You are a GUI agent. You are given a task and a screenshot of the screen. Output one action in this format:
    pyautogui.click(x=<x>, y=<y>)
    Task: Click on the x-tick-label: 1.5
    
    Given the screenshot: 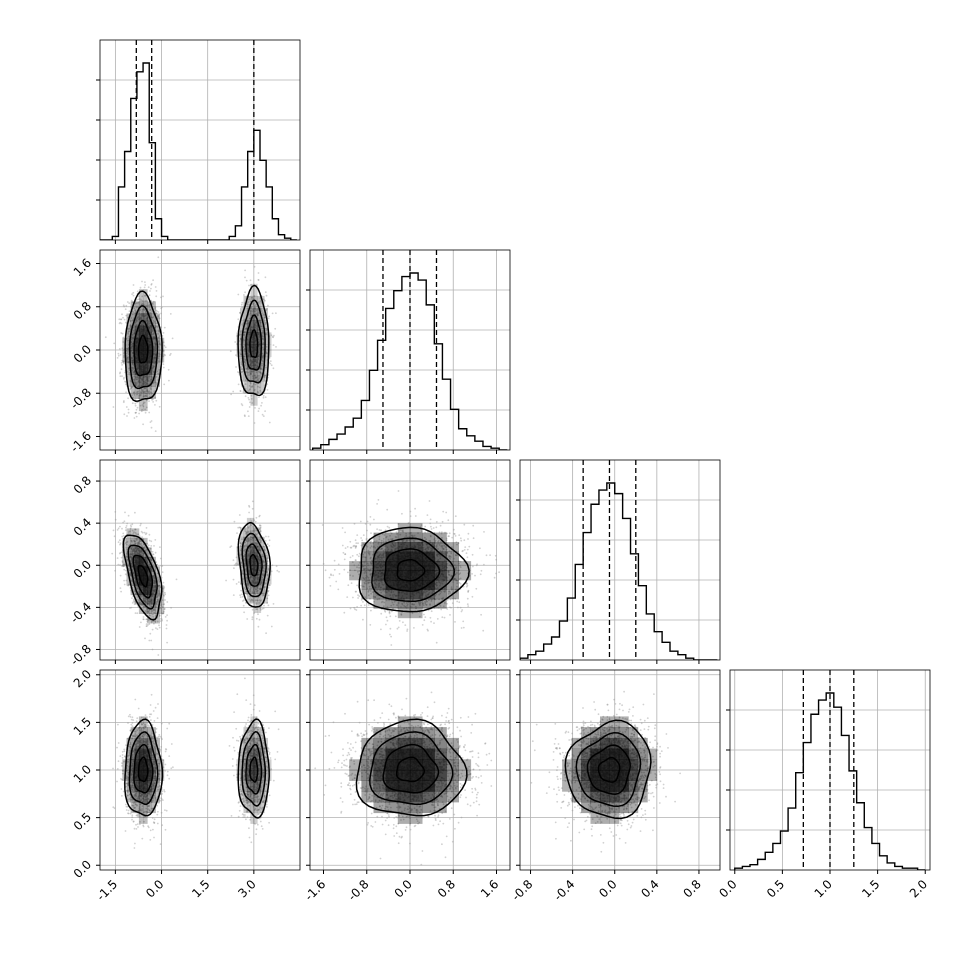 What is the action you would take?
    pyautogui.click(x=870, y=888)
    